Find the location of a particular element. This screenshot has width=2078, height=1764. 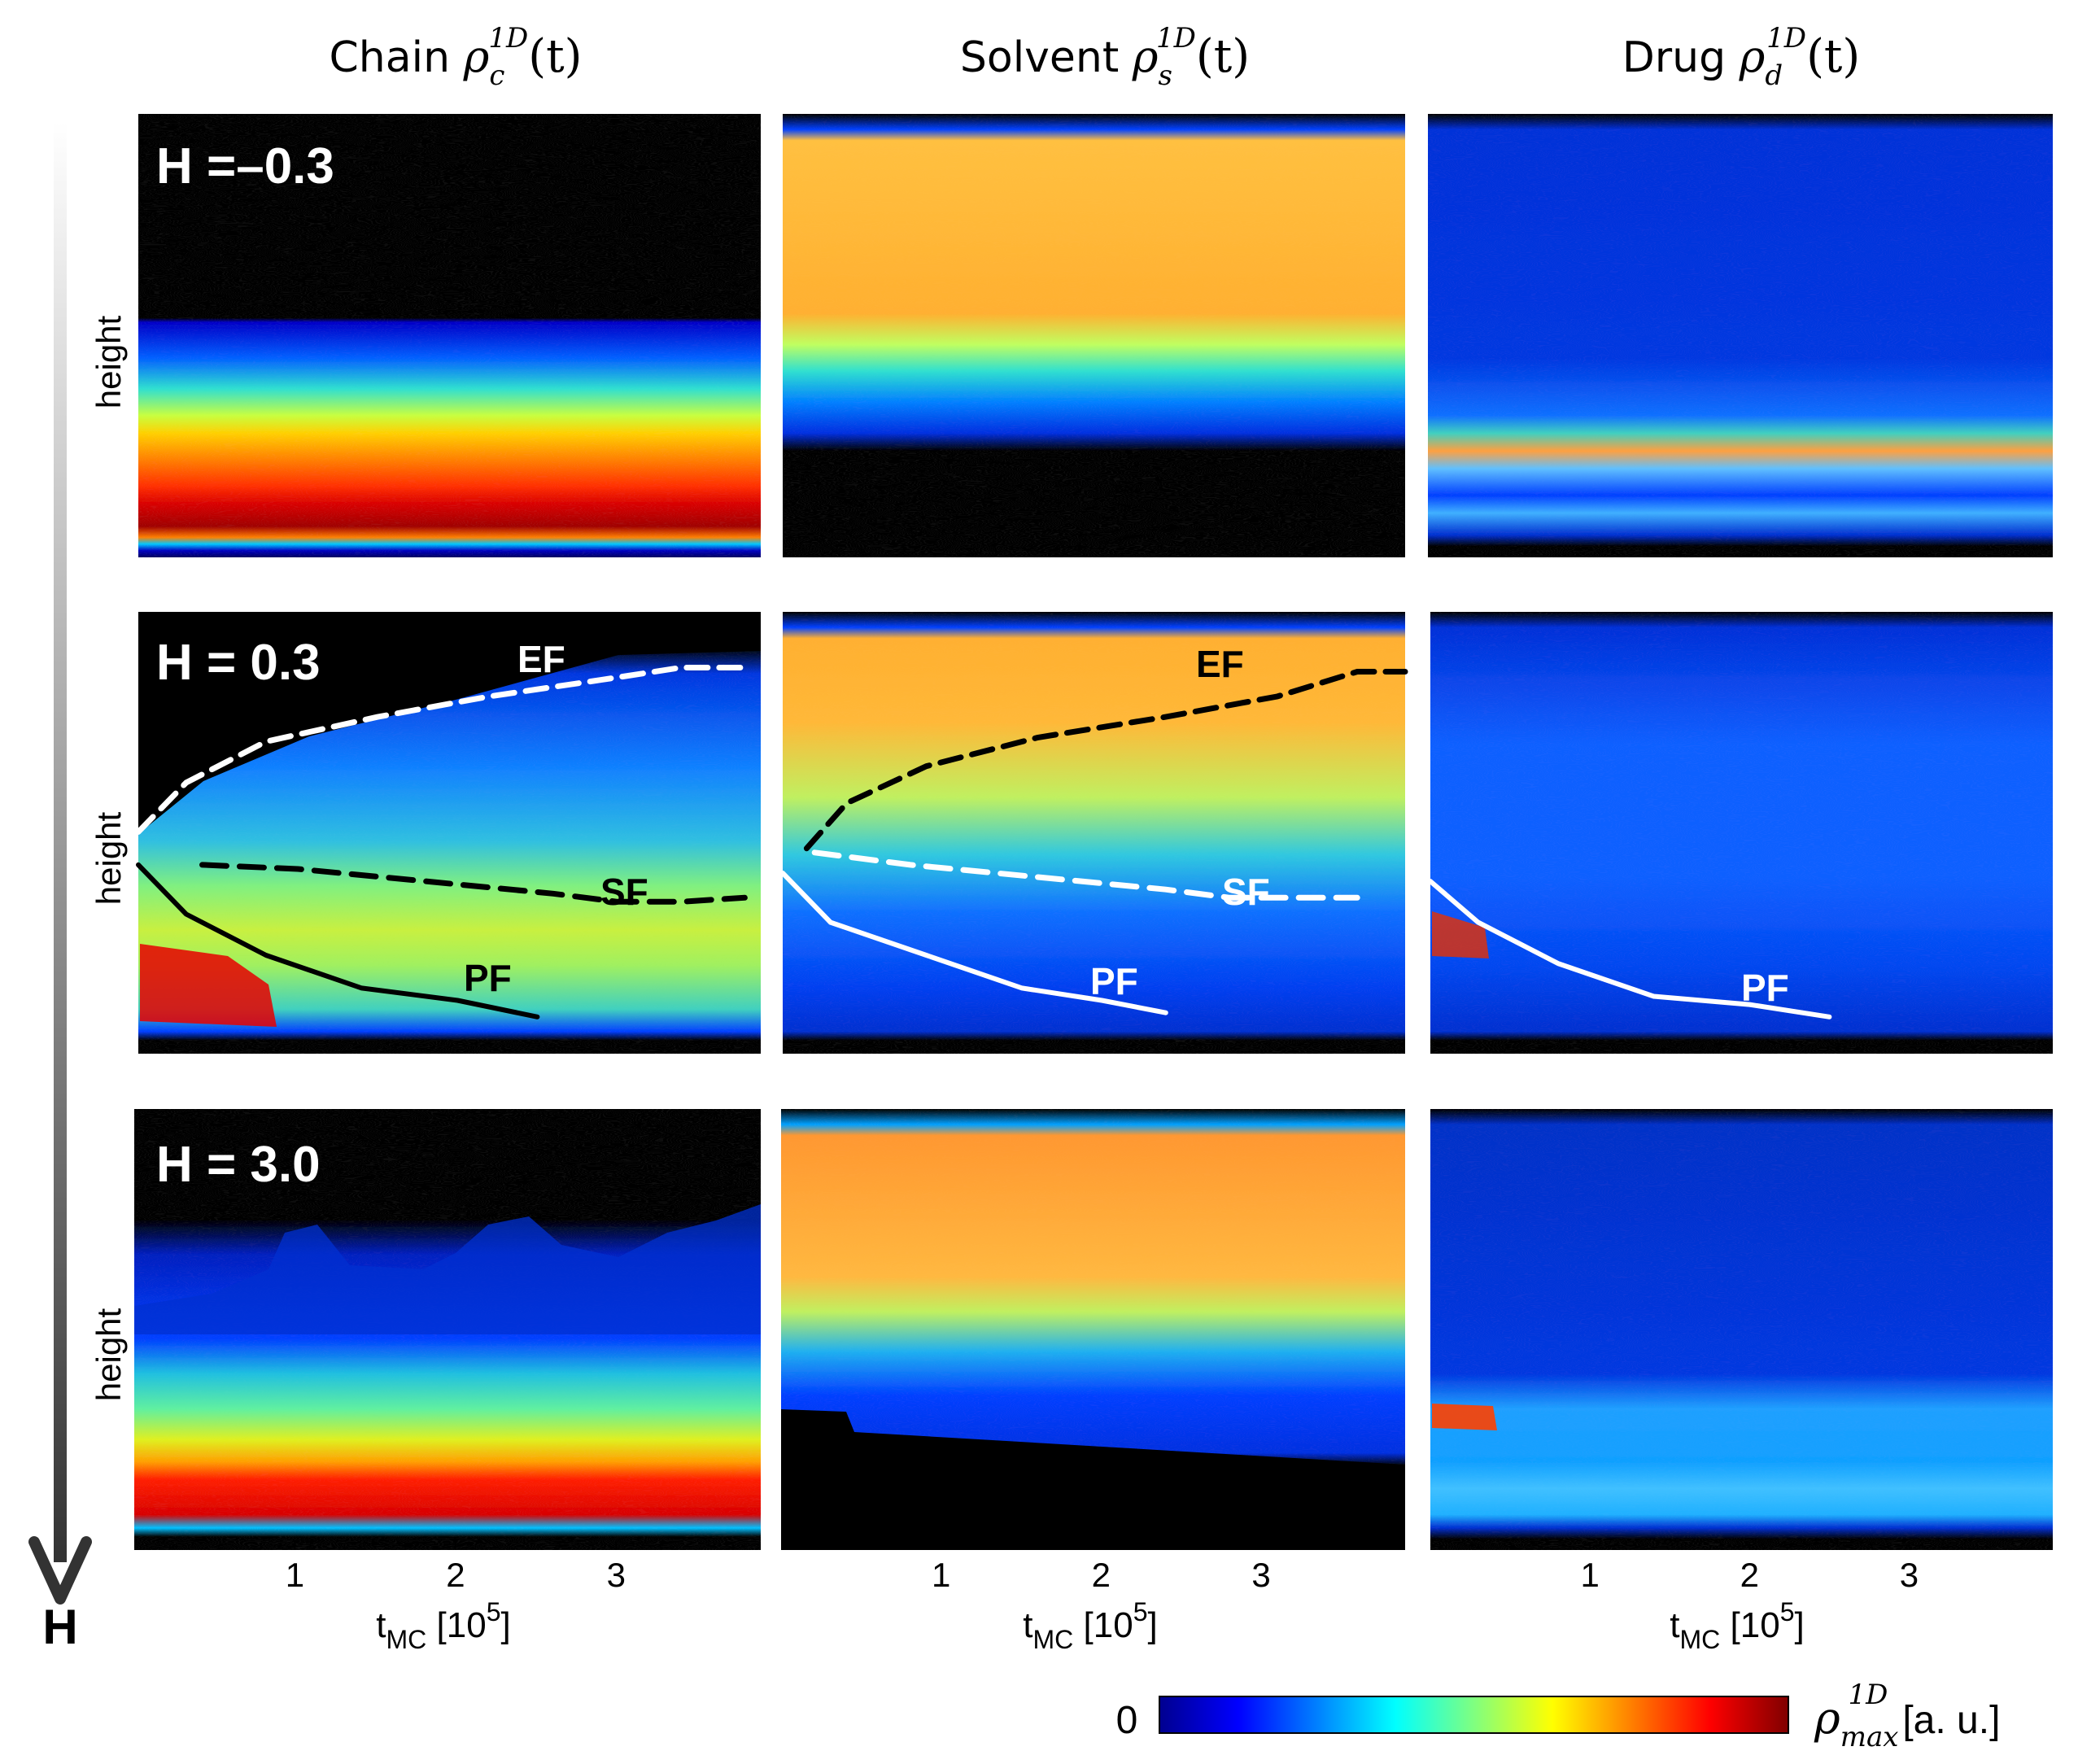

chain-row2-red-wedge is located at coordinates (209, 986).